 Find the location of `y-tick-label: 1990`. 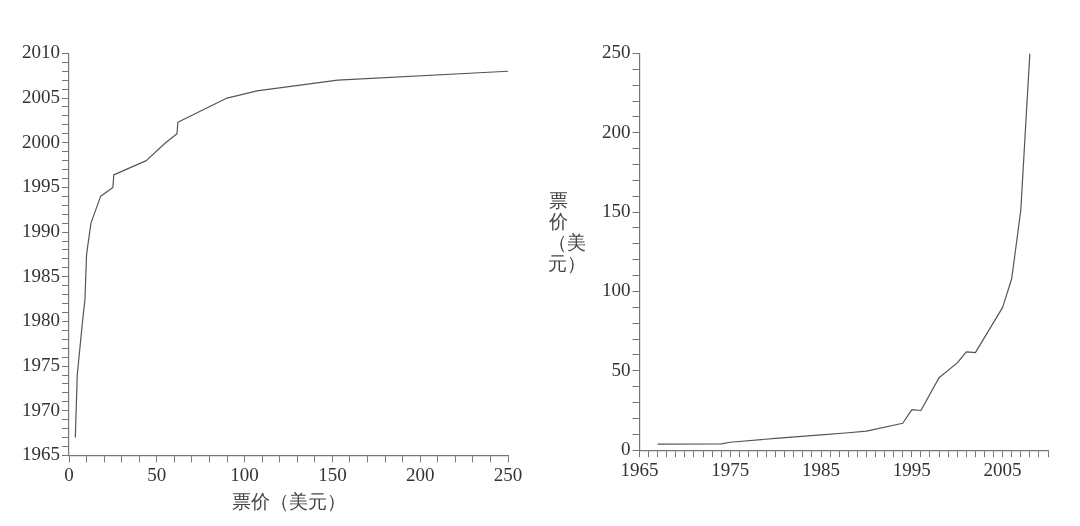

y-tick-label: 1990 is located at coordinates (41, 231).